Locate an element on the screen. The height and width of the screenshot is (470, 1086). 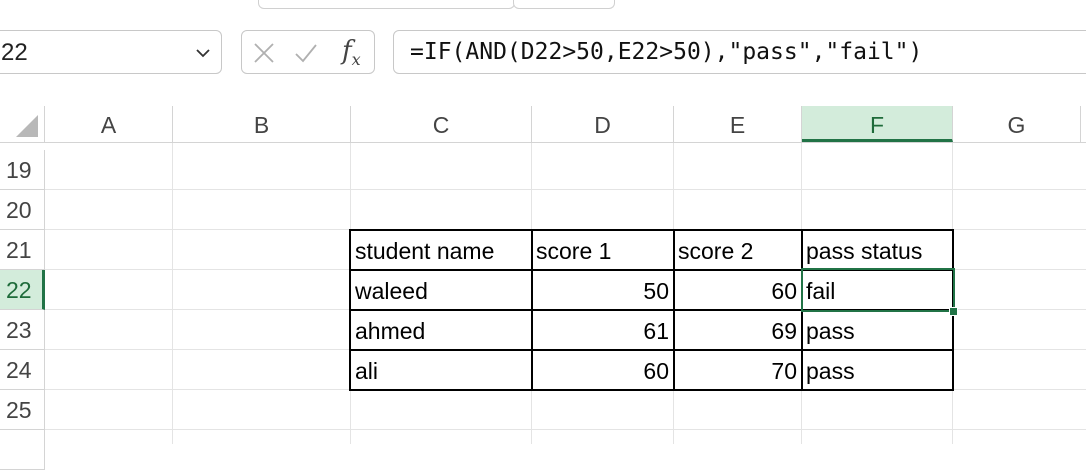
table-cell-score1: 50 is located at coordinates (656, 291).